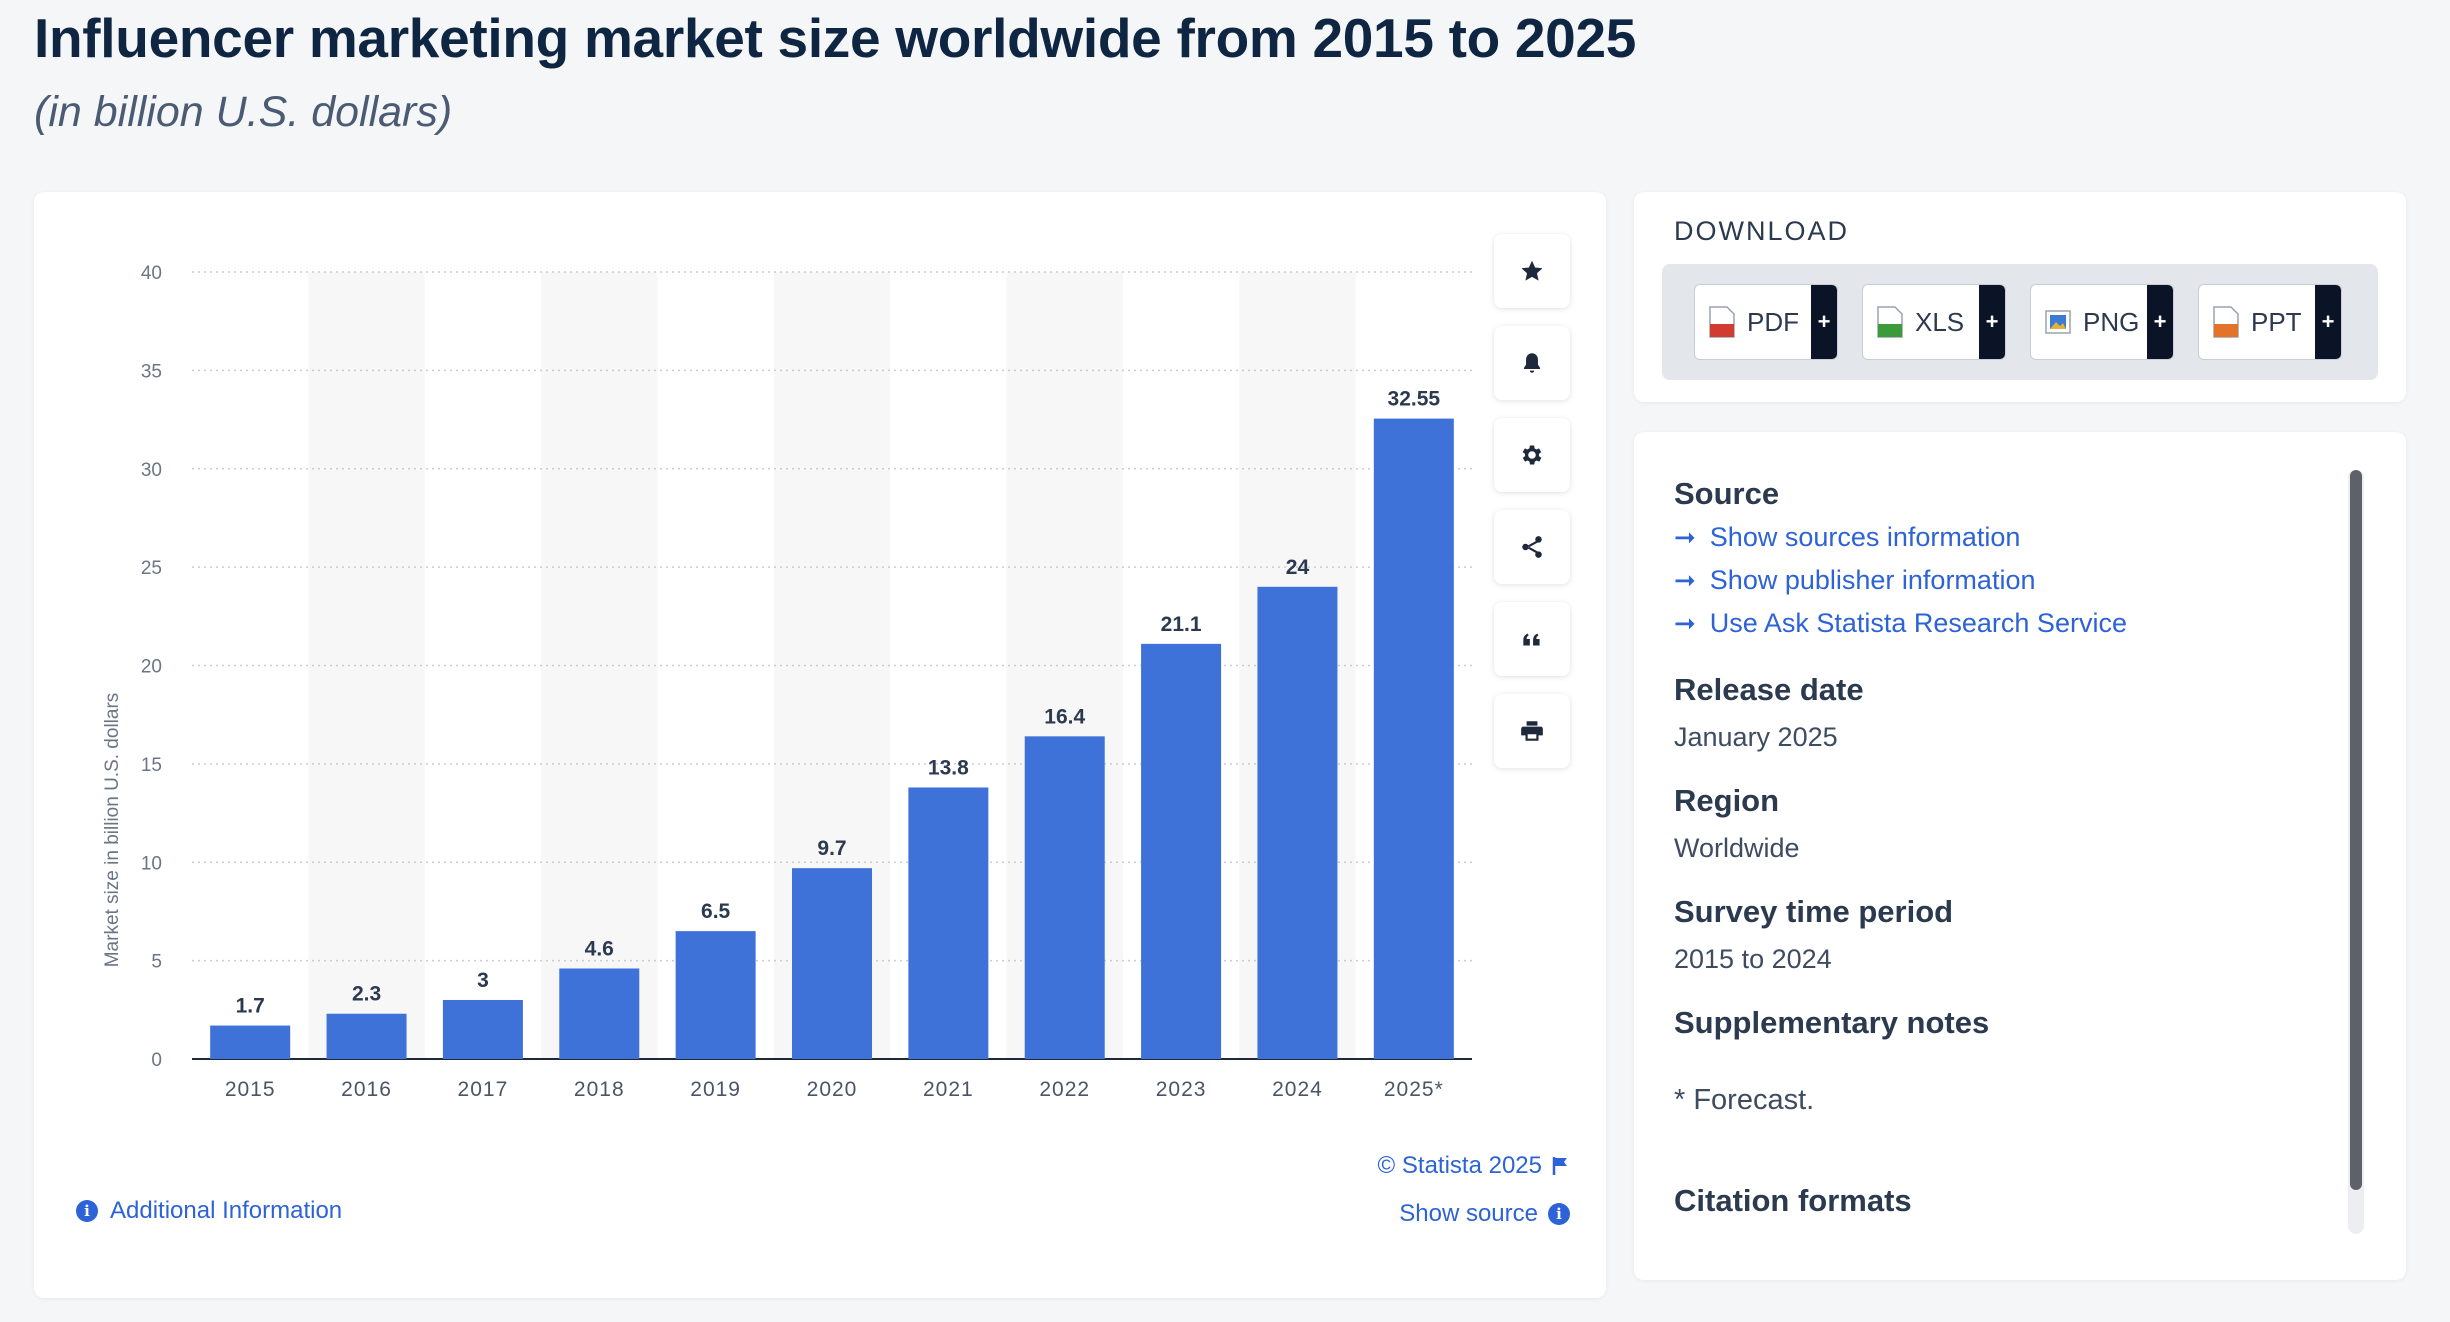 This screenshot has height=1322, width=2450. Describe the element at coordinates (1722, 322) in the screenshot. I see `pdf-file-icon` at that location.